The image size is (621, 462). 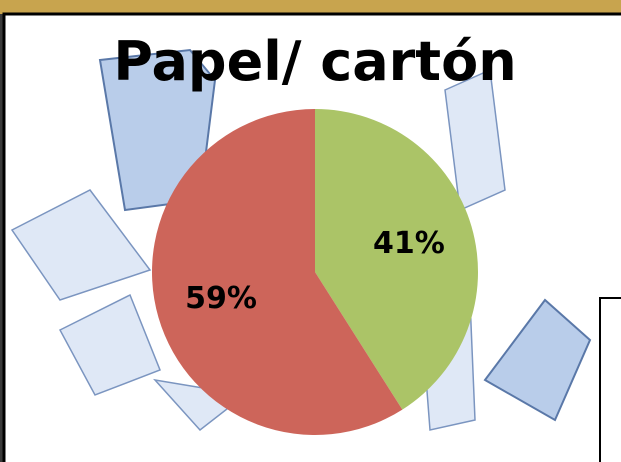 What do you see at coordinates (310, 7) in the screenshot?
I see `top-strip` at bounding box center [310, 7].